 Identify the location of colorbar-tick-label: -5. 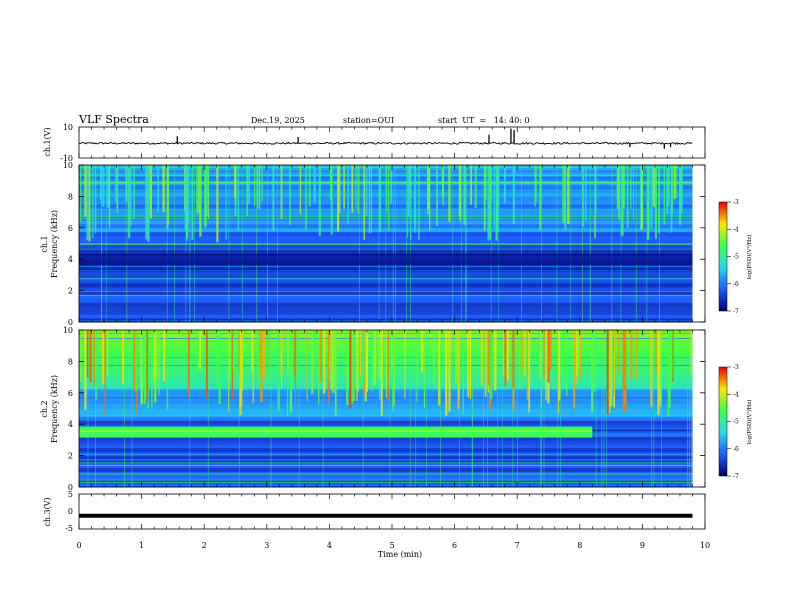
(736, 257).